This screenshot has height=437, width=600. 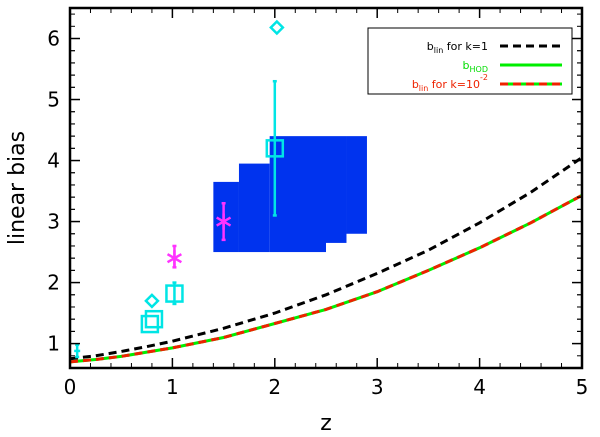 What do you see at coordinates (377, 387) in the screenshot?
I see `x-tick-label-3: 3` at bounding box center [377, 387].